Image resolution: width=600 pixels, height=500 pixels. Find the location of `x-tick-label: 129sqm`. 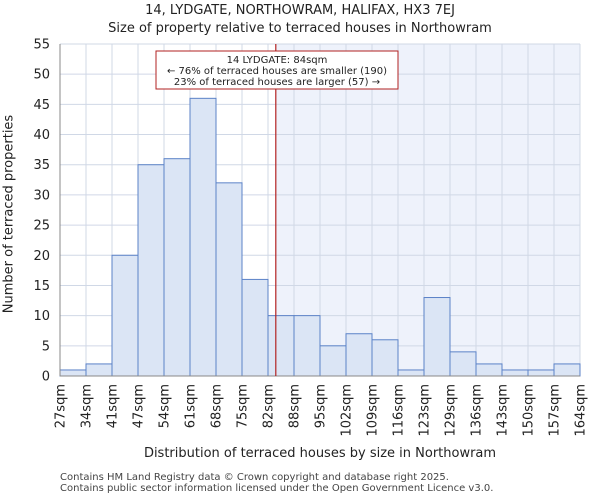

x-tick-label: 129sqm is located at coordinates (451, 410).